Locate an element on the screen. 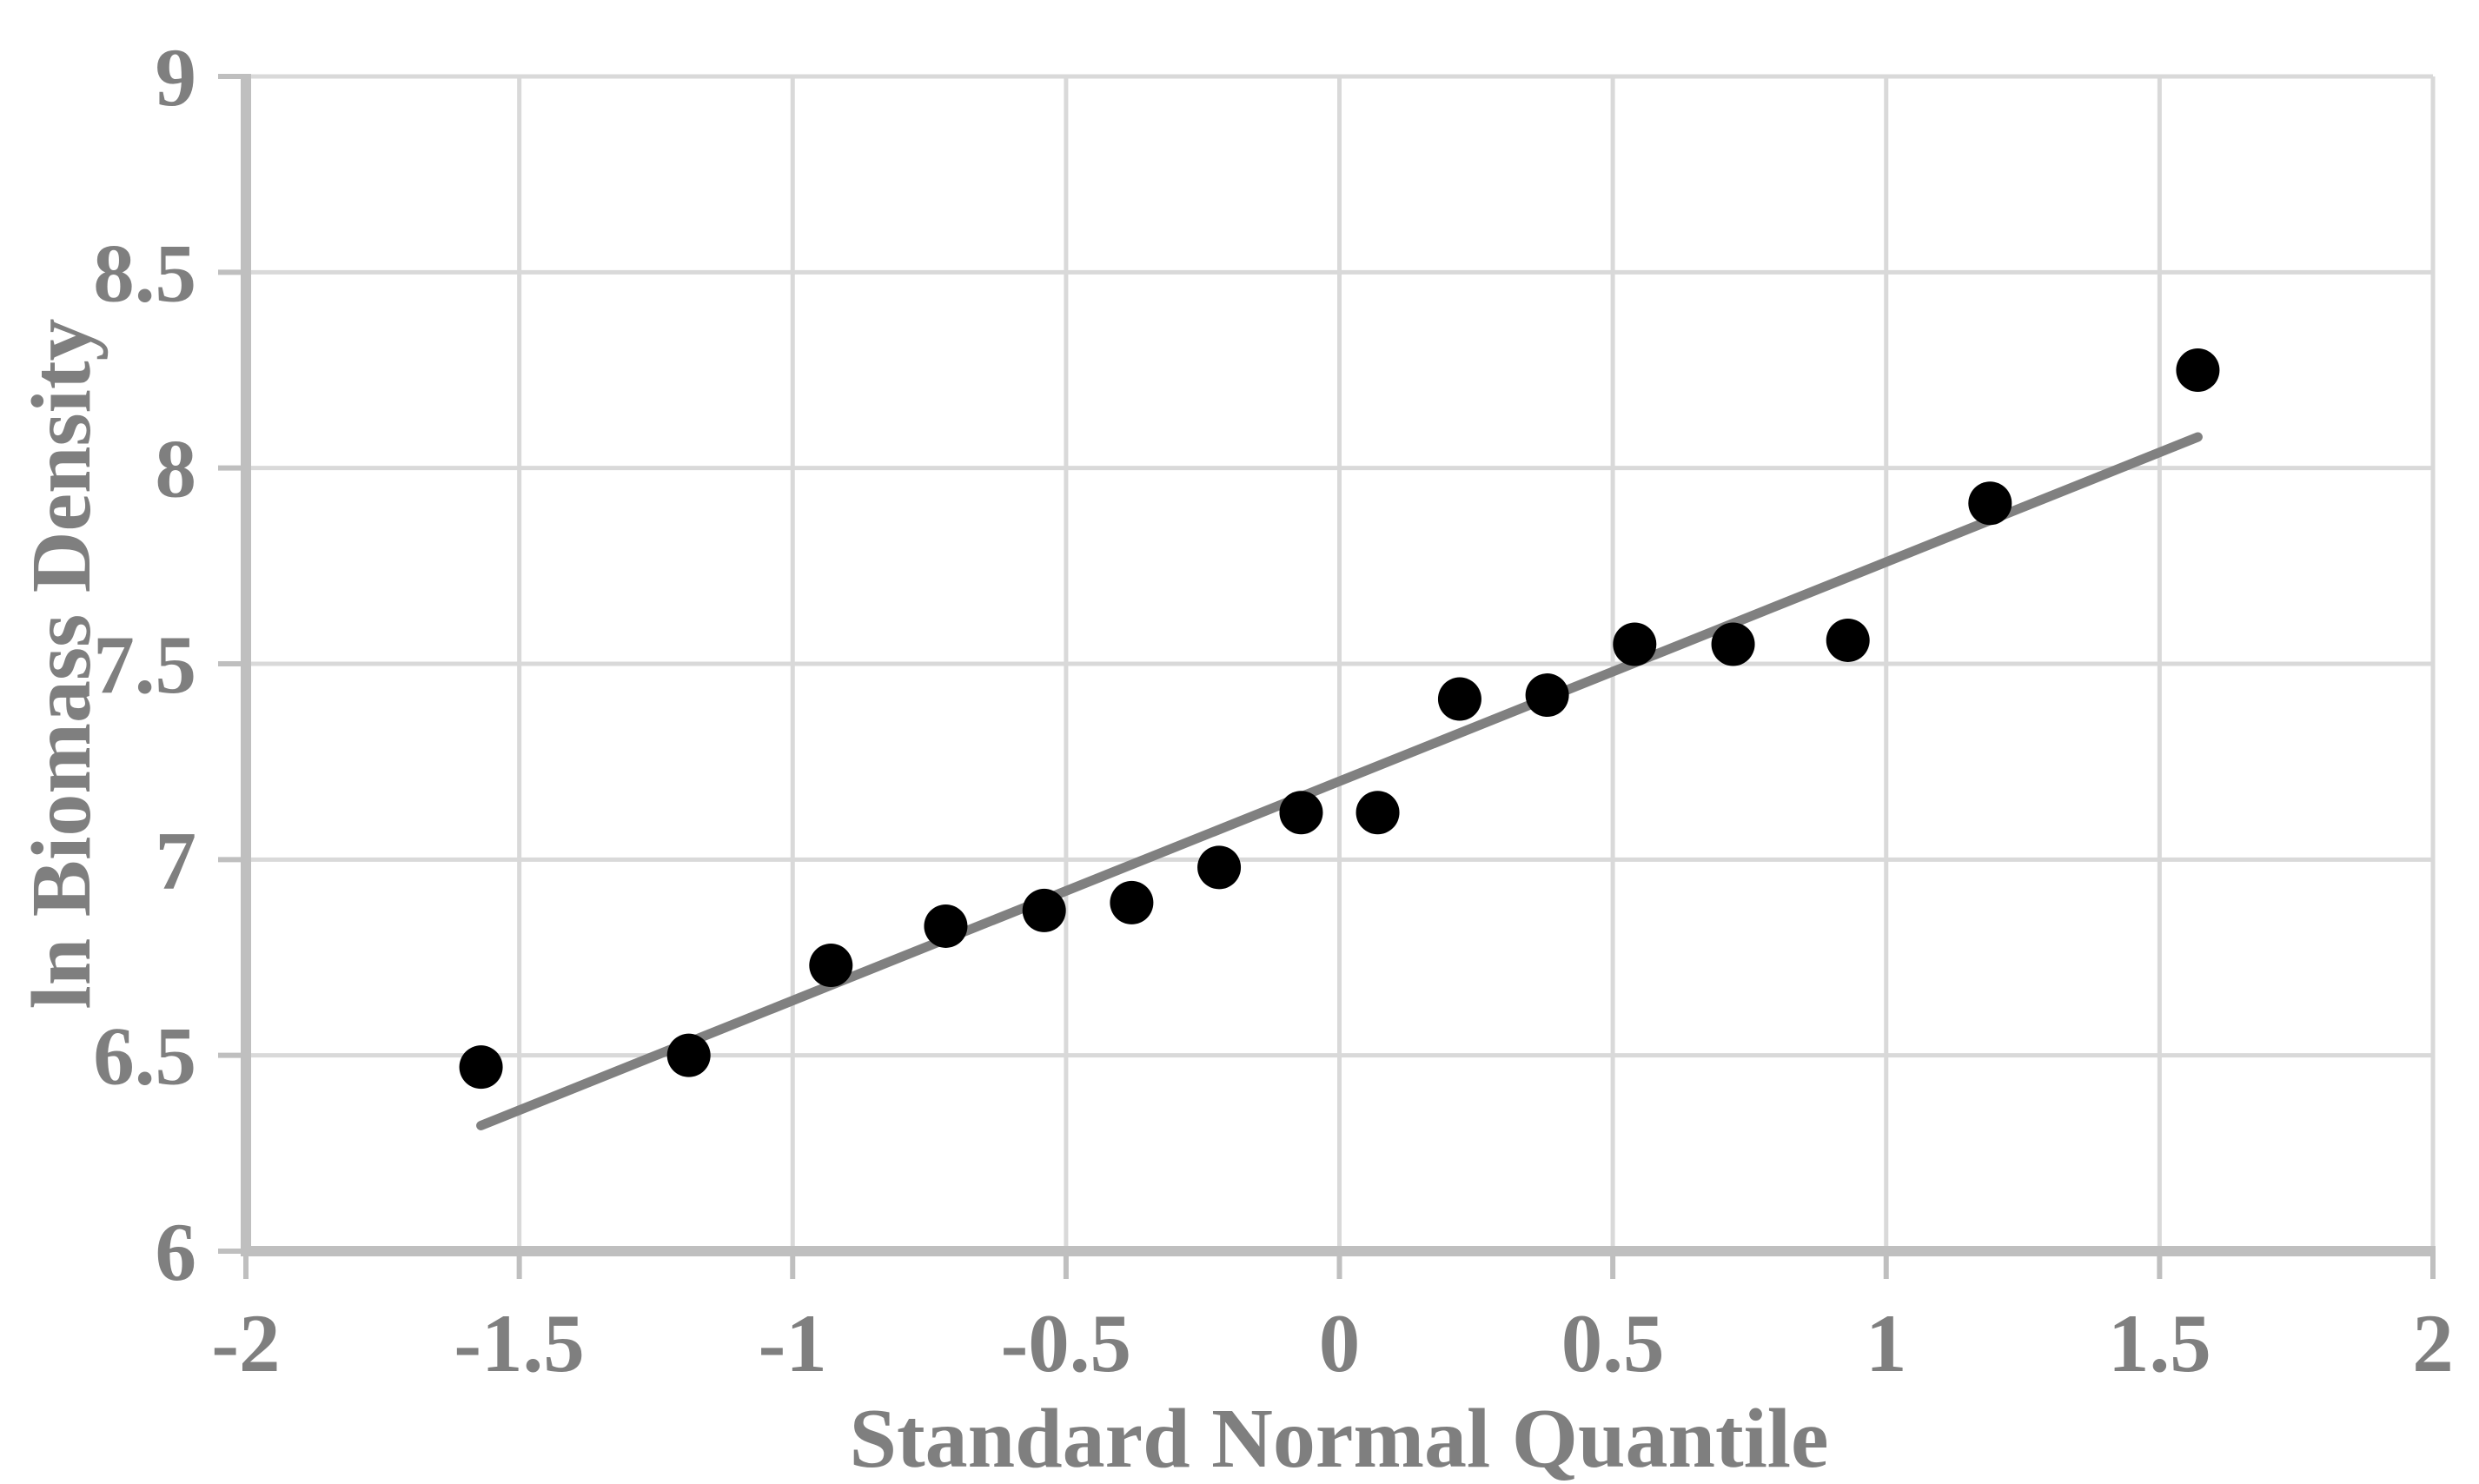 The height and width of the screenshot is (1484, 2479). y-tick-label: 8.5 is located at coordinates (144, 273).